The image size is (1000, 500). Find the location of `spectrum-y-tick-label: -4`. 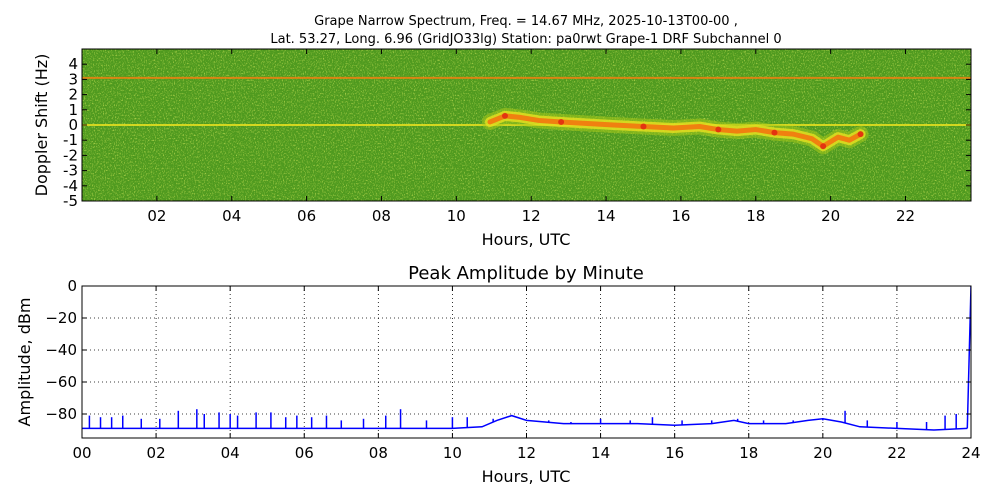

spectrum-y-tick-label: -4 is located at coordinates (70, 186).